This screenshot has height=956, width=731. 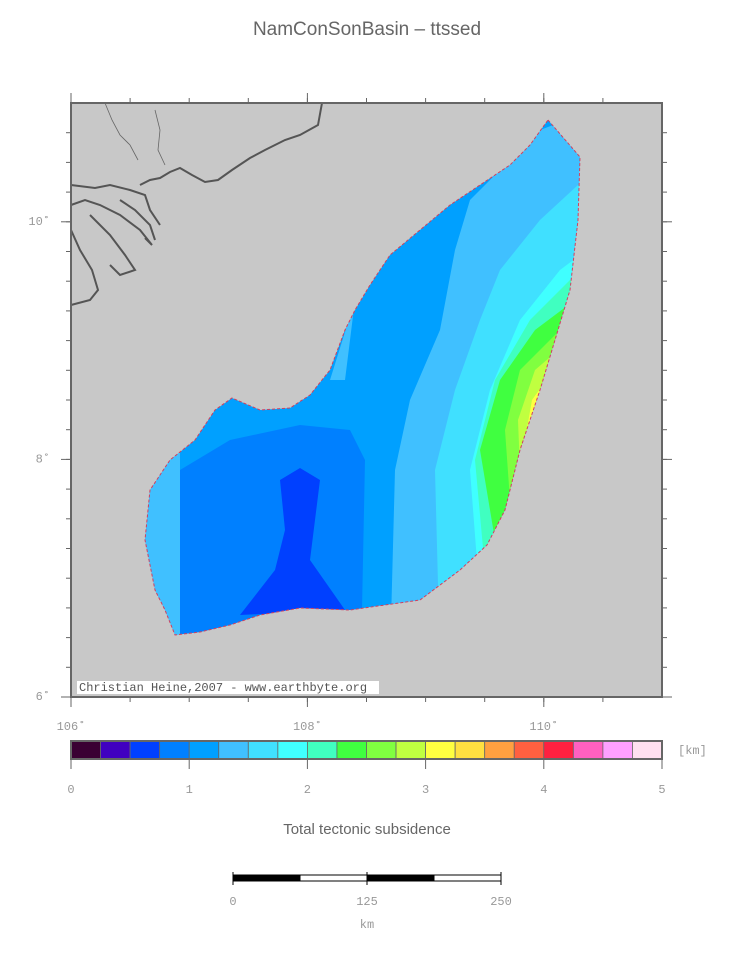 I want to click on lat-tick-label: 8˚, so click(x=43, y=460).